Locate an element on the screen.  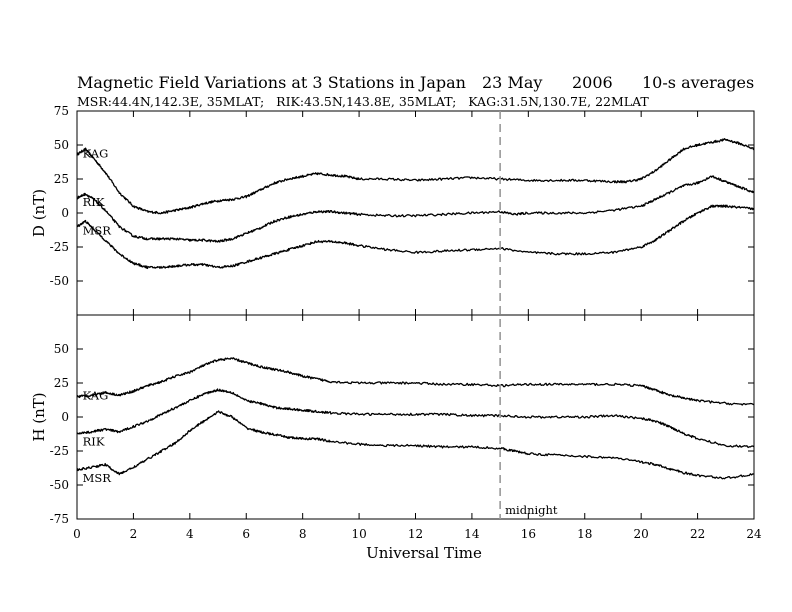
series-line-D-rik is located at coordinates (415, 209).